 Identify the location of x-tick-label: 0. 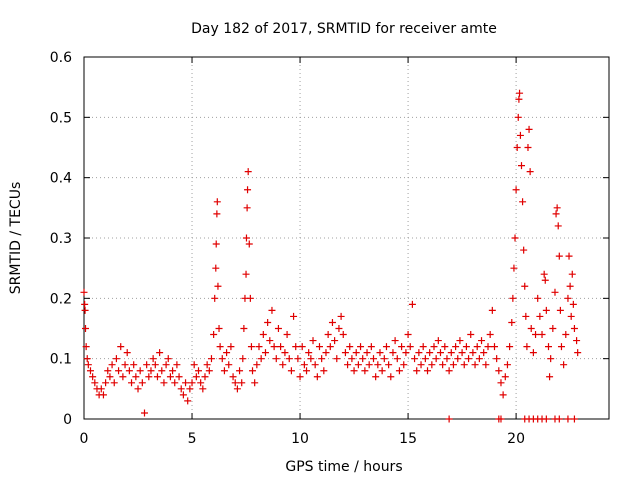
(84, 439).